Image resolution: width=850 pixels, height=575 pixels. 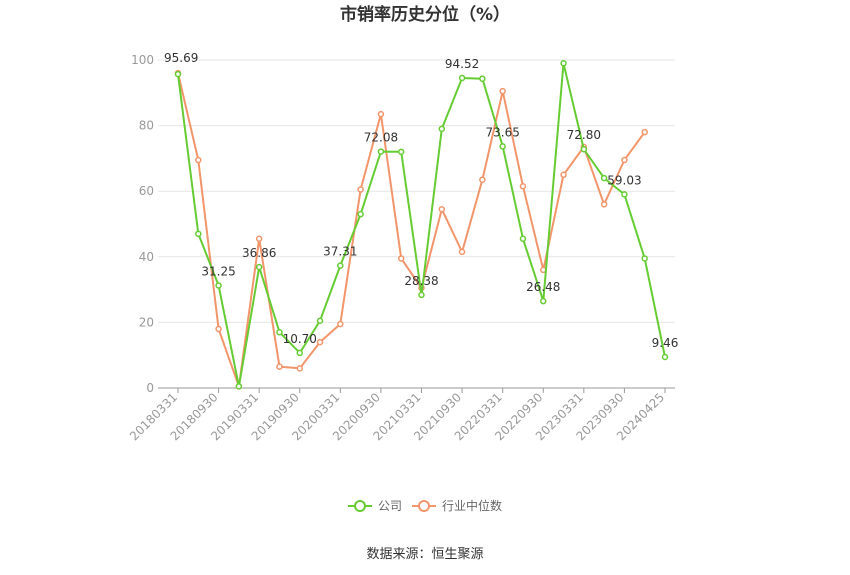 What do you see at coordinates (584, 135) in the screenshot?
I see `data-label: 72.80` at bounding box center [584, 135].